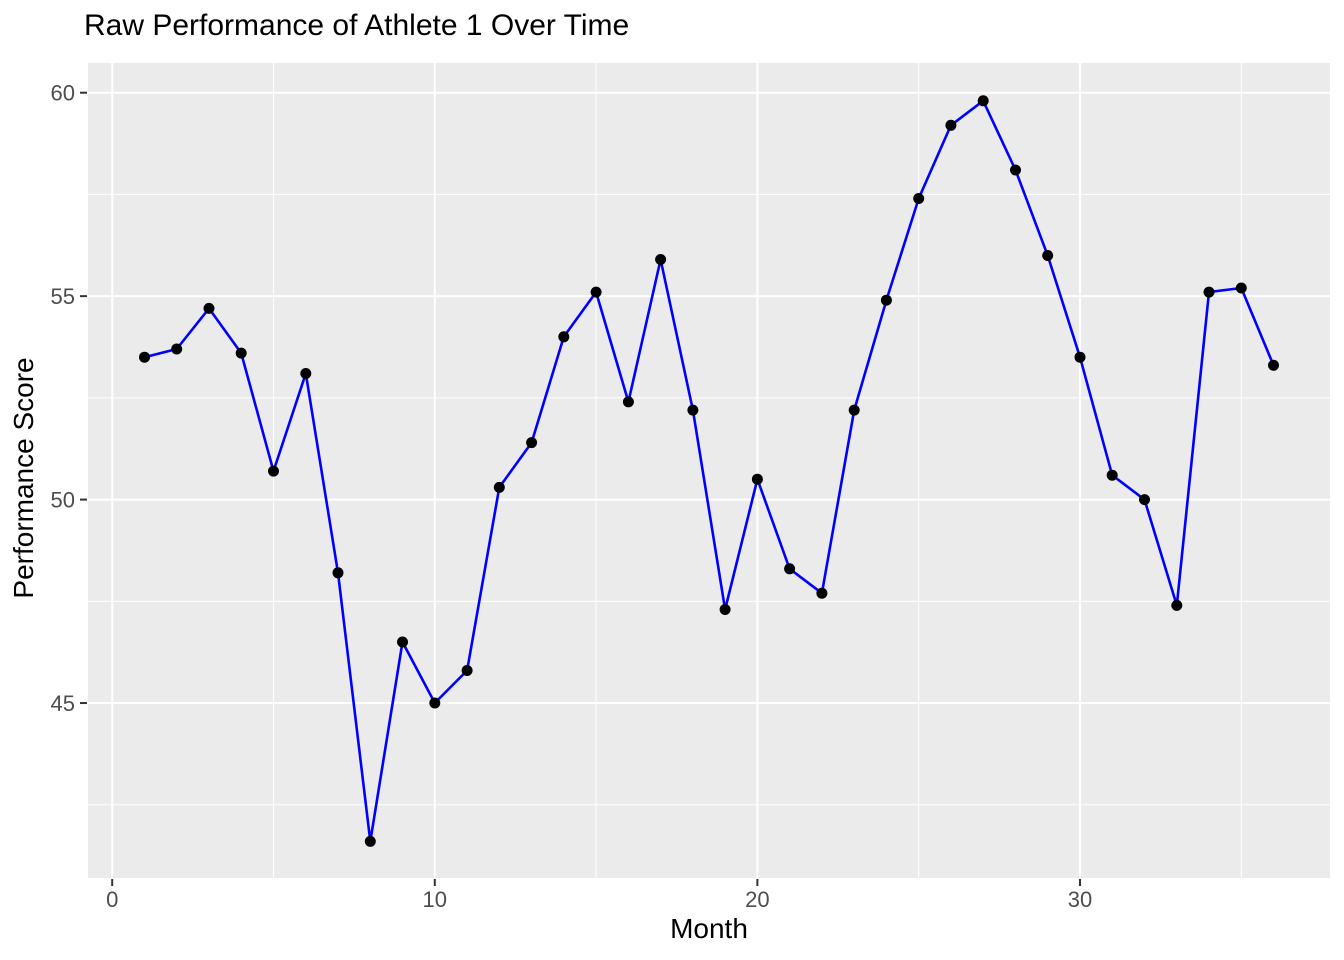 This screenshot has width=1344, height=960. Describe the element at coordinates (63, 93) in the screenshot. I see `y-tick-label: 60` at that location.